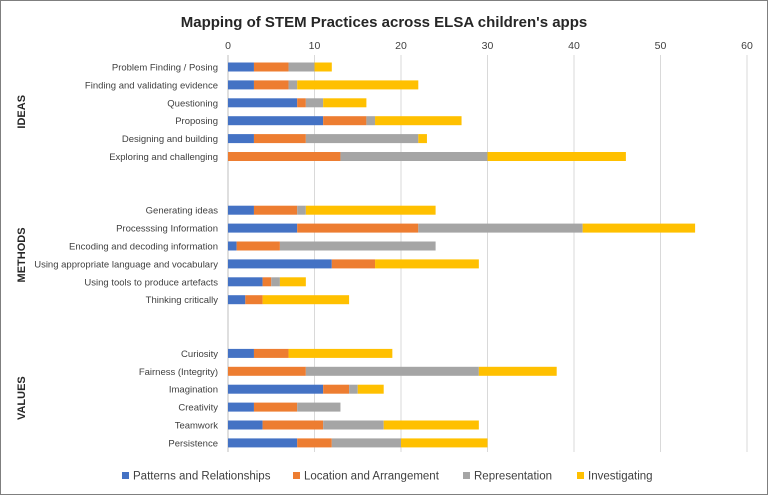  What do you see at coordinates (151, 282) in the screenshot?
I see `category-label: Using tools to produce artefacts` at bounding box center [151, 282].